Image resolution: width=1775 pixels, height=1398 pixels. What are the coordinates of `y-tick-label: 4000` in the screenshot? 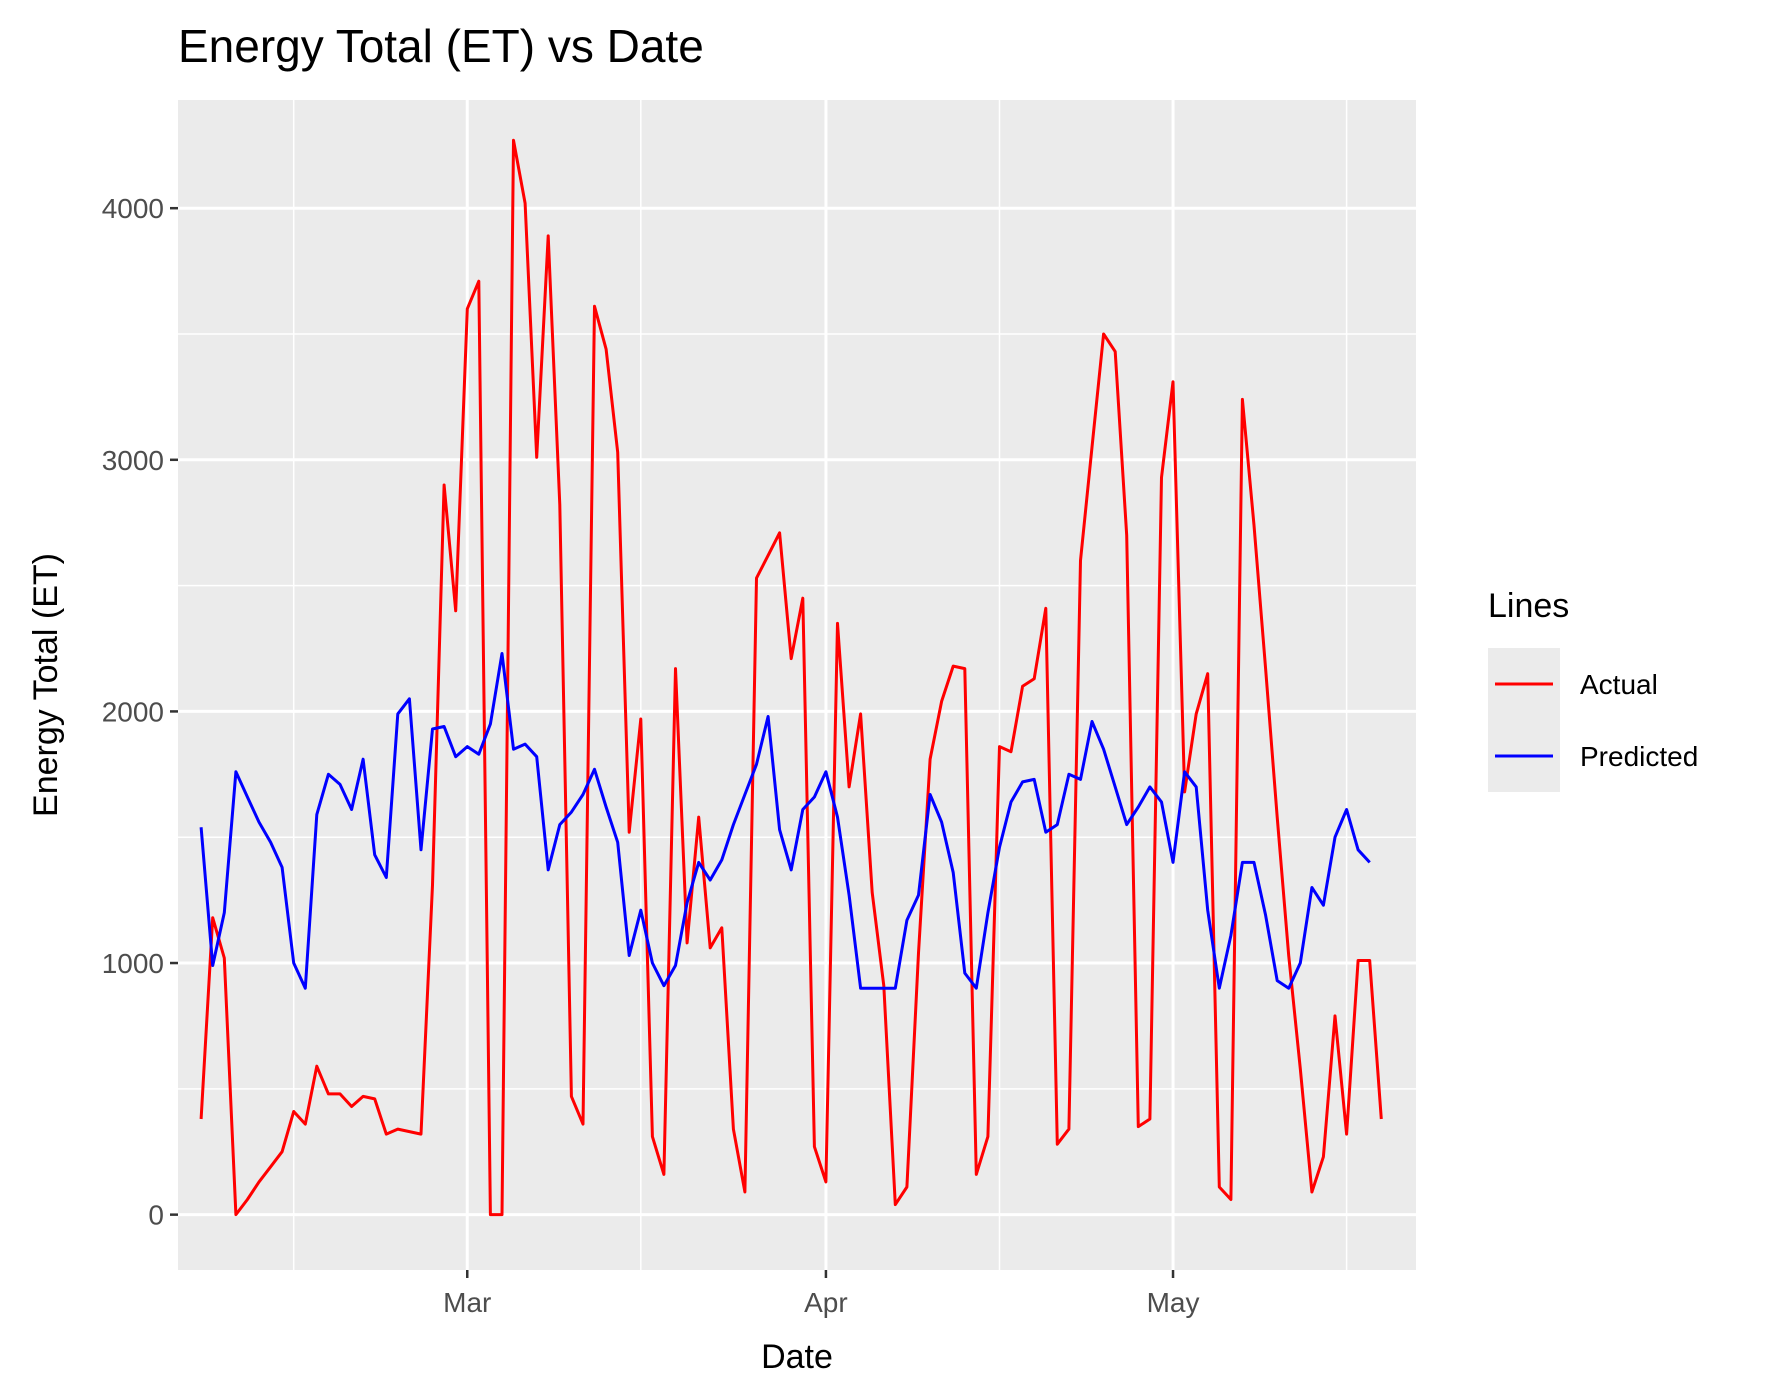 It's located at (133, 208).